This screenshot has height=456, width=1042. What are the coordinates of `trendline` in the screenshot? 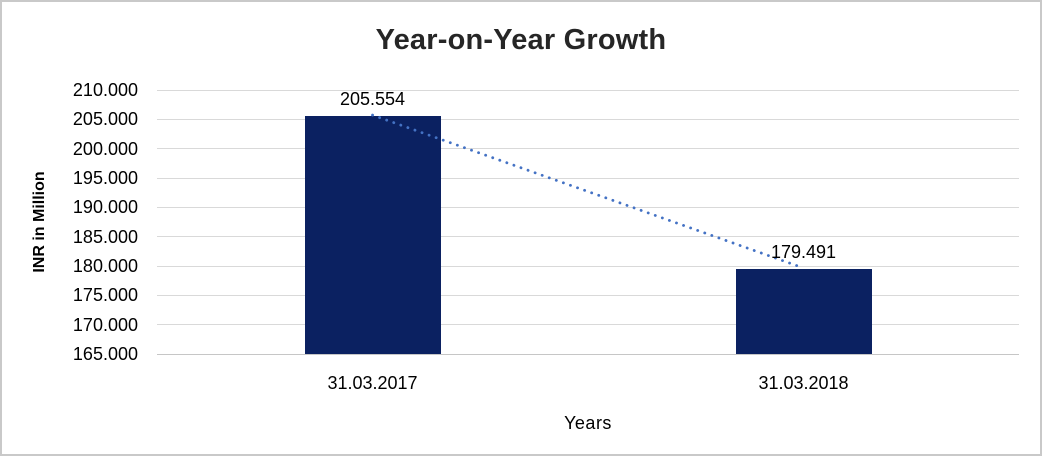 It's located at (588, 191).